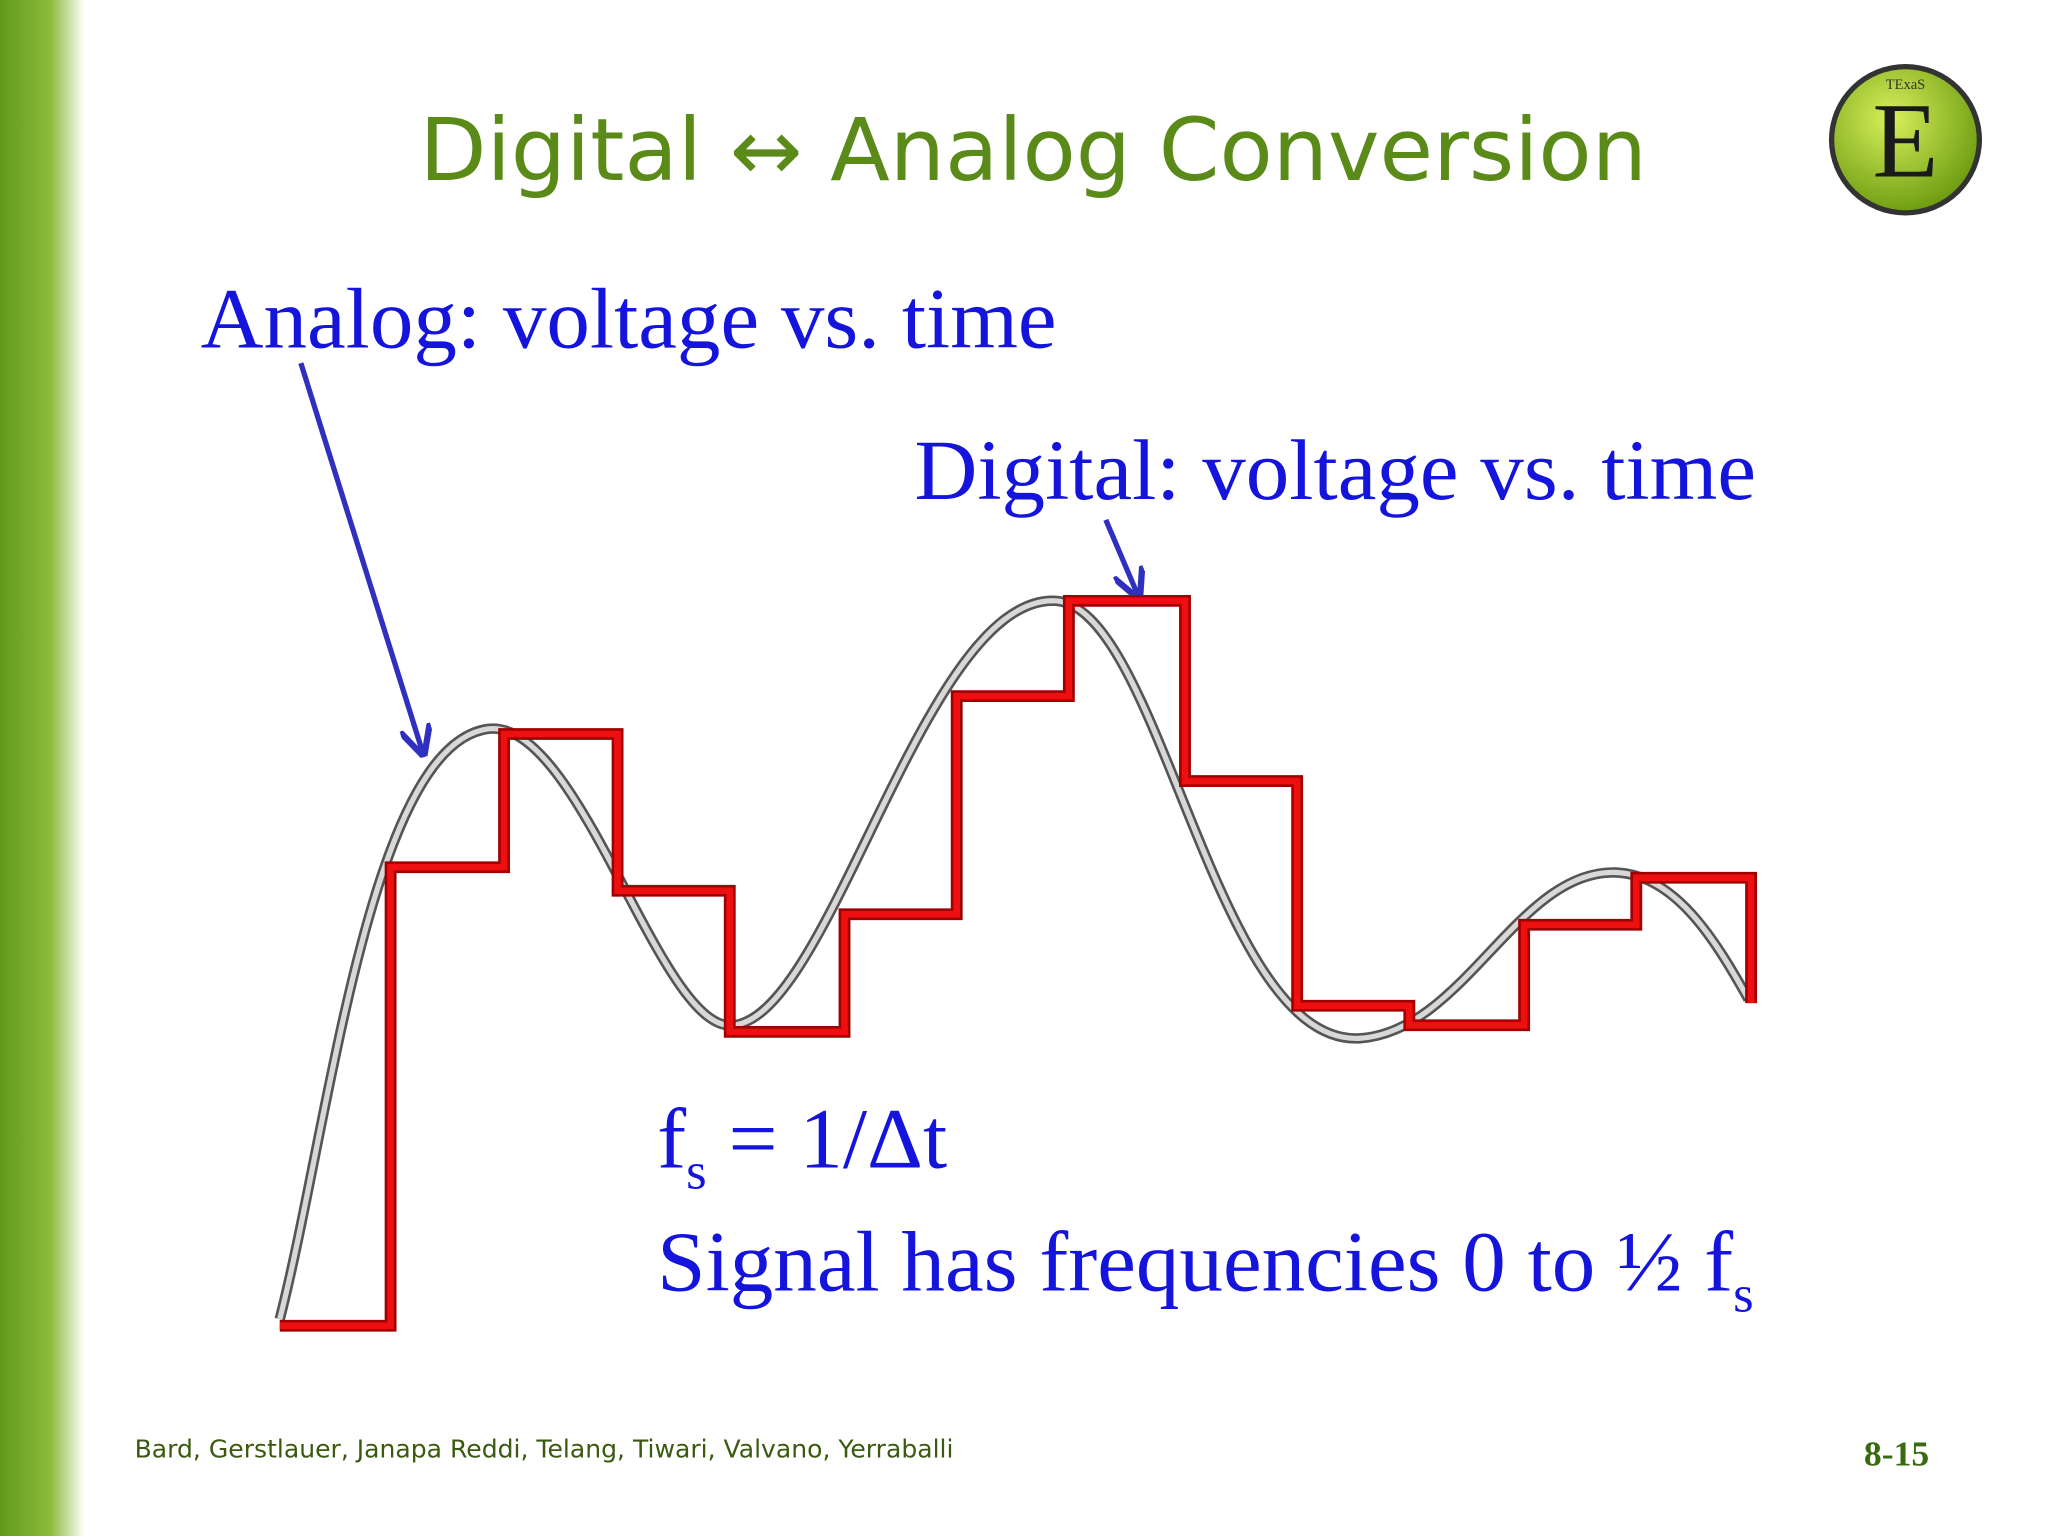 This screenshot has height=1536, width=2048. Describe the element at coordinates (1335, 470) in the screenshot. I see `digital-label: Digital: voltage vs. time` at that location.